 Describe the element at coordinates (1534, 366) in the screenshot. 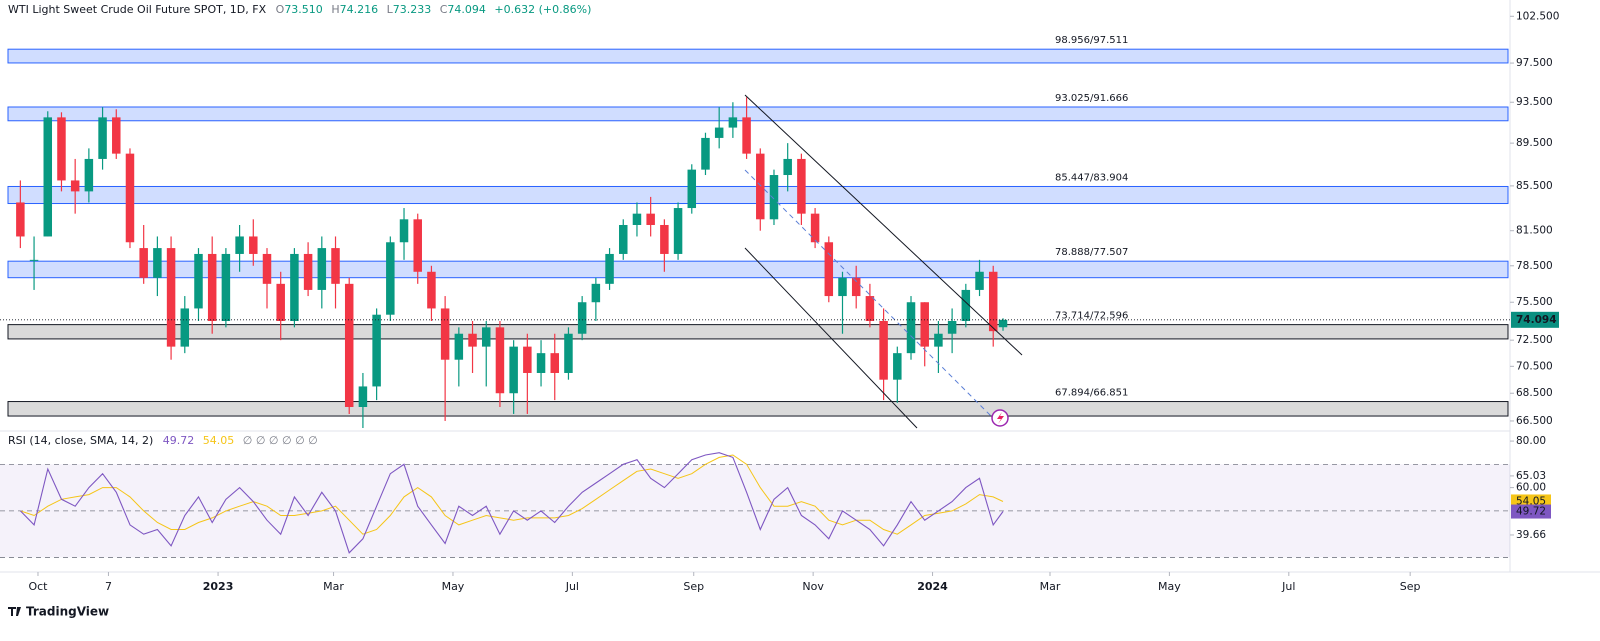

I see `y-tick-label: 70.500` at that location.